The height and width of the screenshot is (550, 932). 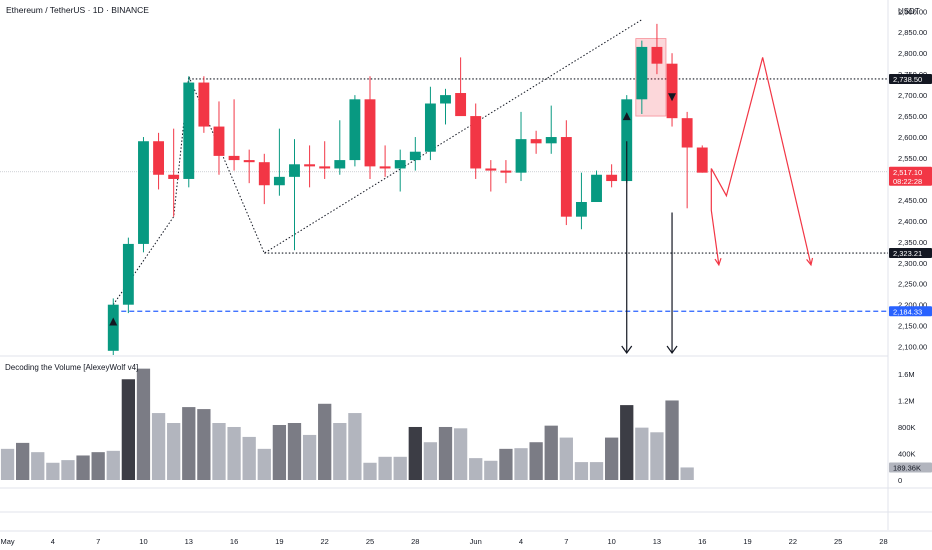 What do you see at coordinates (611, 541) in the screenshot?
I see `time-tick-label: 10` at bounding box center [611, 541].